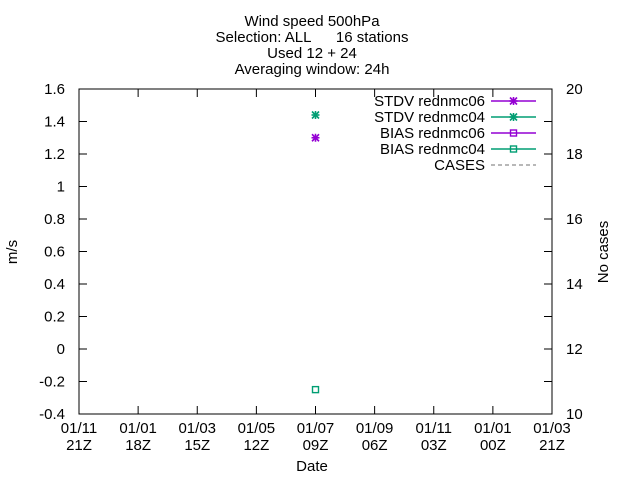 The width and height of the screenshot is (640, 480). I want to click on x-tick-hour: 09Z, so click(316, 445).